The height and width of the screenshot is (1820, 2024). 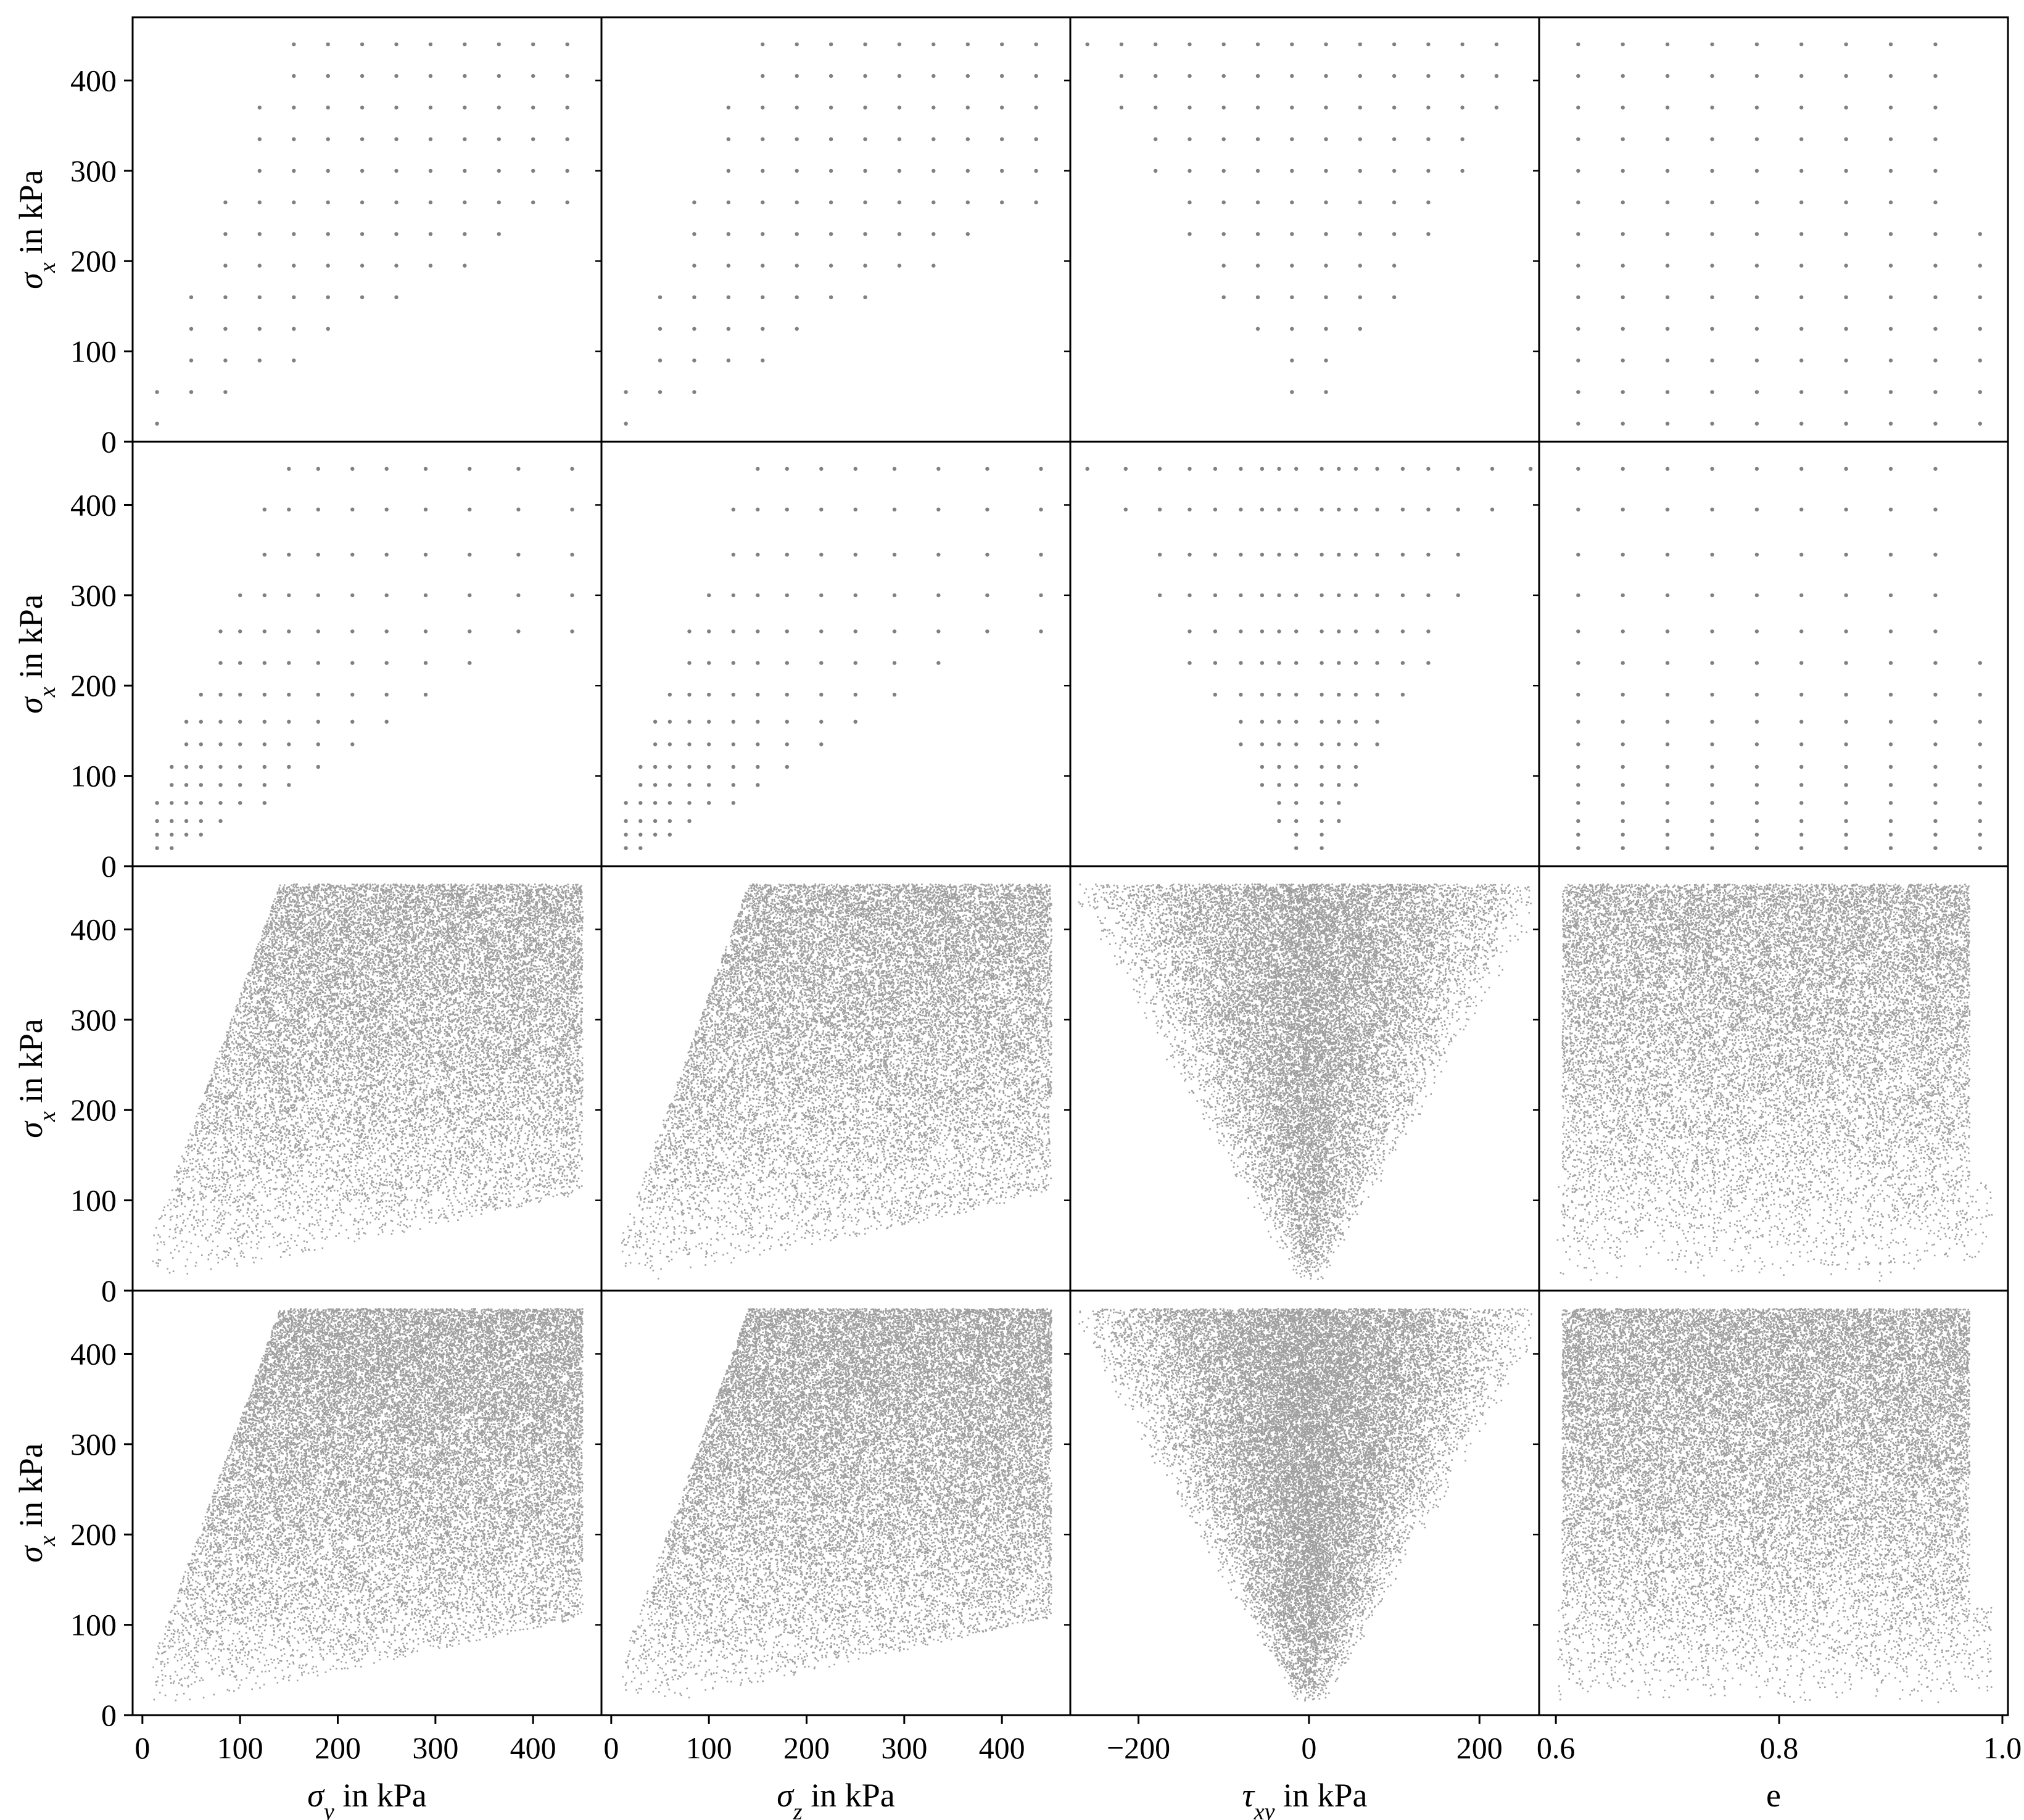 What do you see at coordinates (807, 1748) in the screenshot?
I see `x-tick-label: 200` at bounding box center [807, 1748].